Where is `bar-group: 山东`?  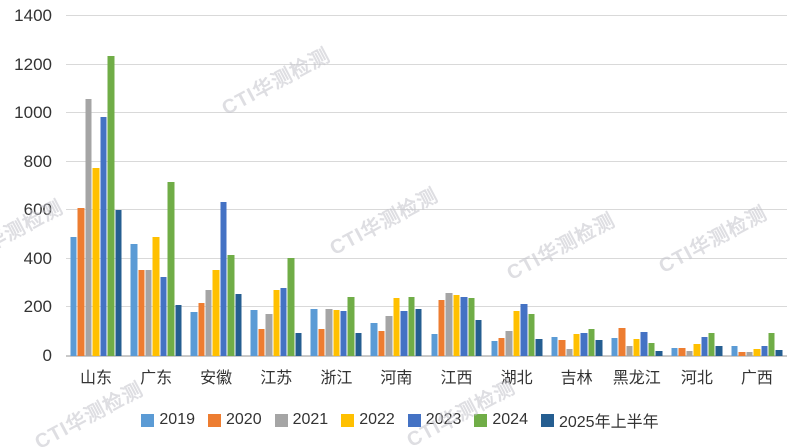
bar-group: 山东 is located at coordinates (96, 201).